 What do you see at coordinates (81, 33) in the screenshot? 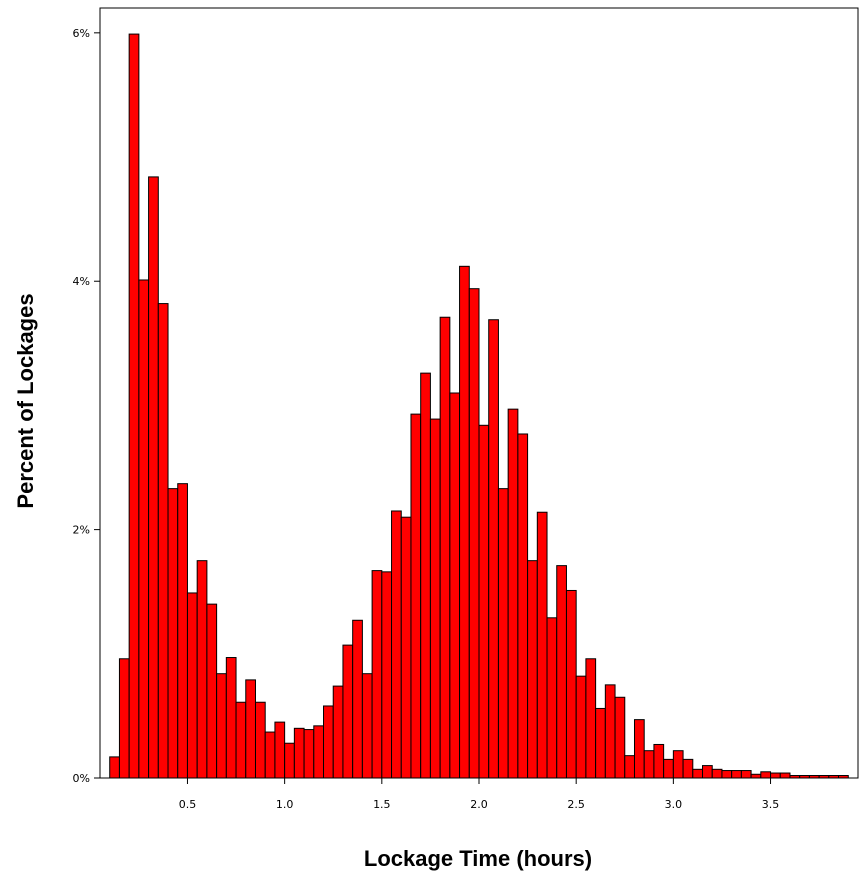
I see `y-tick-label: 6%` at bounding box center [81, 33].